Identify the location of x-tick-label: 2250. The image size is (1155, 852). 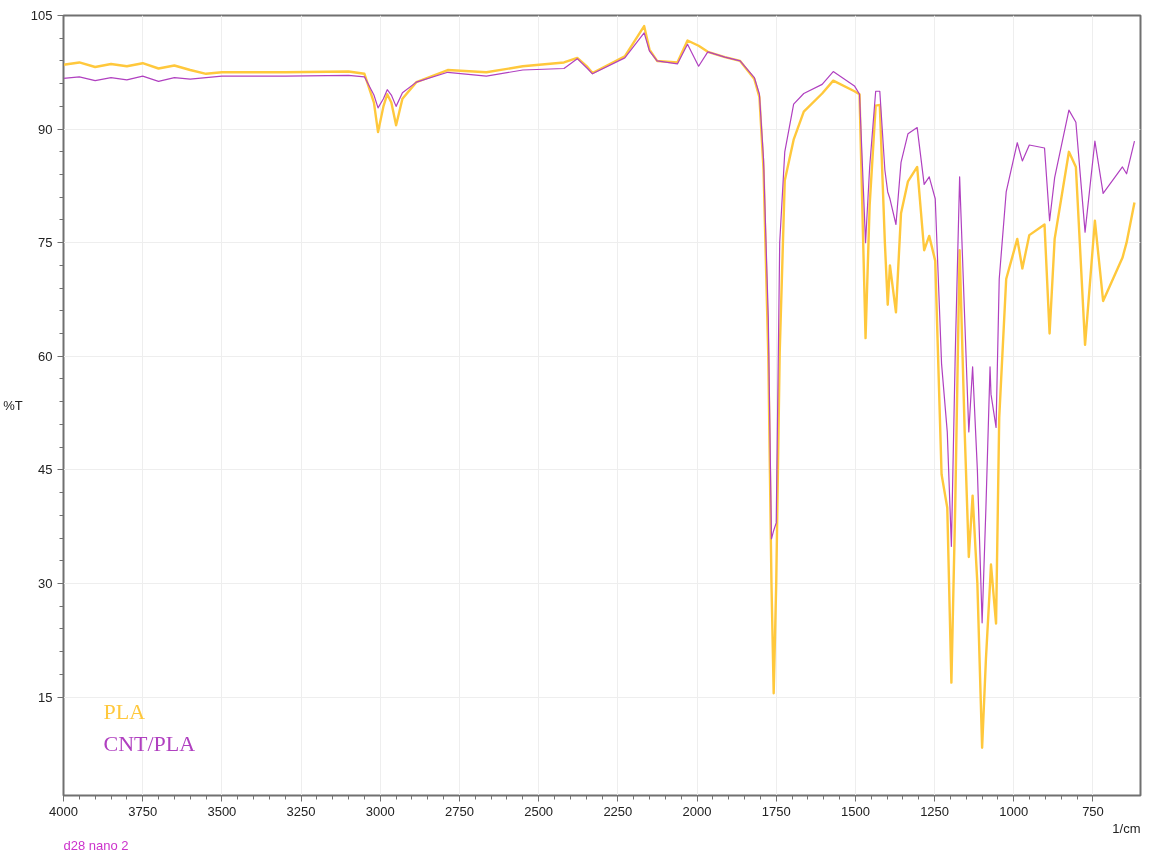
(618, 811).